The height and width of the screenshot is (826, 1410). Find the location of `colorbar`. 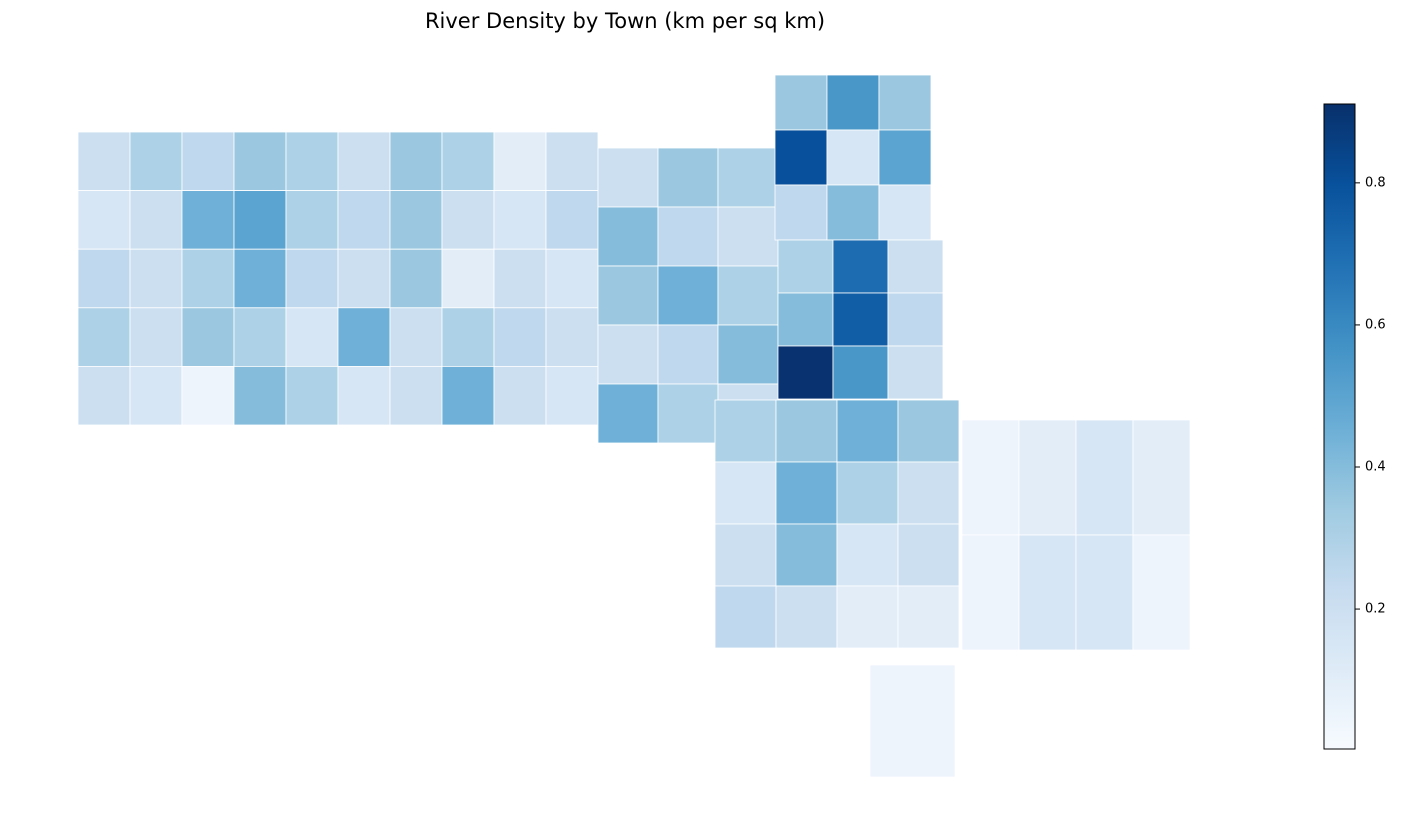

colorbar is located at coordinates (1339, 426).